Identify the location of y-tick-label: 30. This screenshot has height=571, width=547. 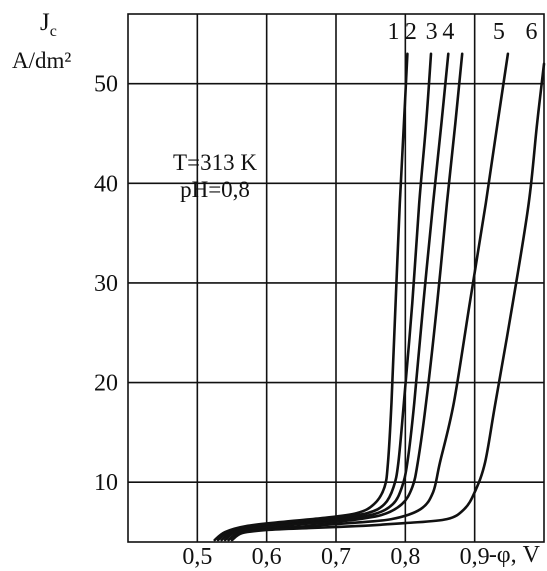
(106, 284).